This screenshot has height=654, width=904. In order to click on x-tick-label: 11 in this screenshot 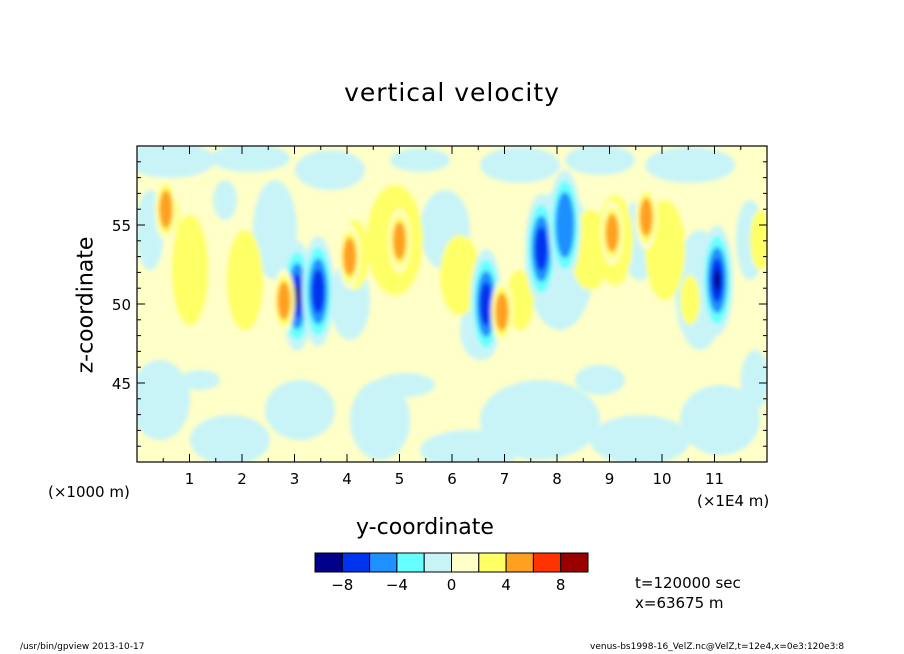, I will do `click(714, 479)`.